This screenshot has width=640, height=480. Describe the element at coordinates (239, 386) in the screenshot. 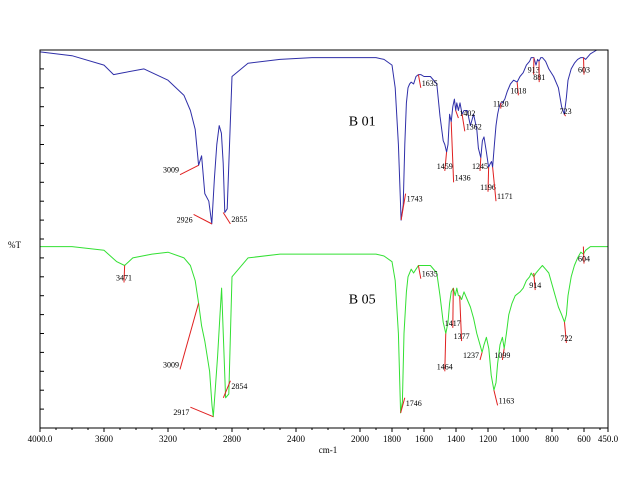

I see `peak-label: 2854` at that location.